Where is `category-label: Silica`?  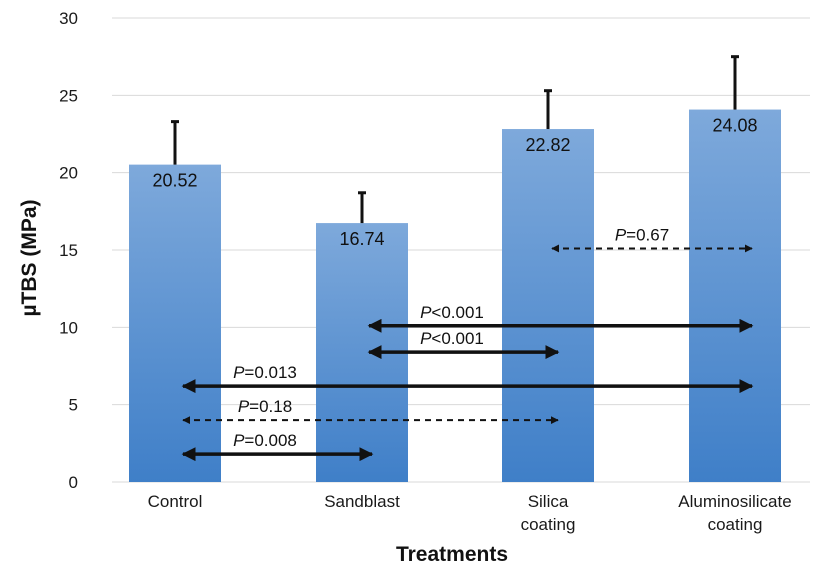
category-label: Silica is located at coordinates (548, 501).